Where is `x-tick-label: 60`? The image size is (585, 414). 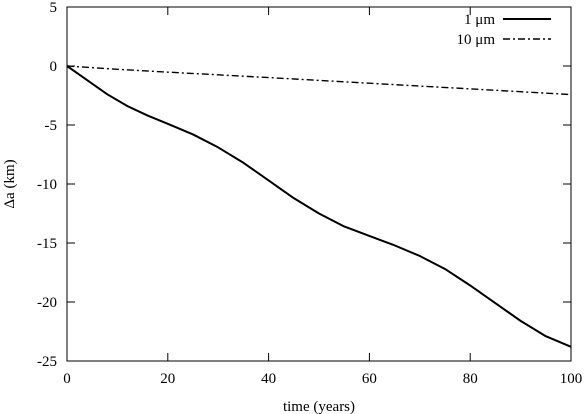
x-tick-label: 60 is located at coordinates (369, 379).